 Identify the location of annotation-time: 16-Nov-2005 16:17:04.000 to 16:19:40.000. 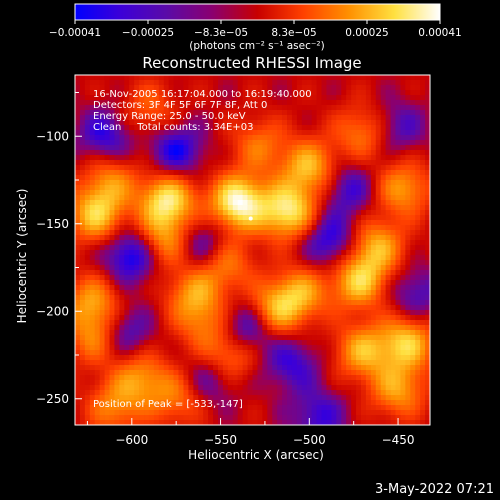
(202, 94).